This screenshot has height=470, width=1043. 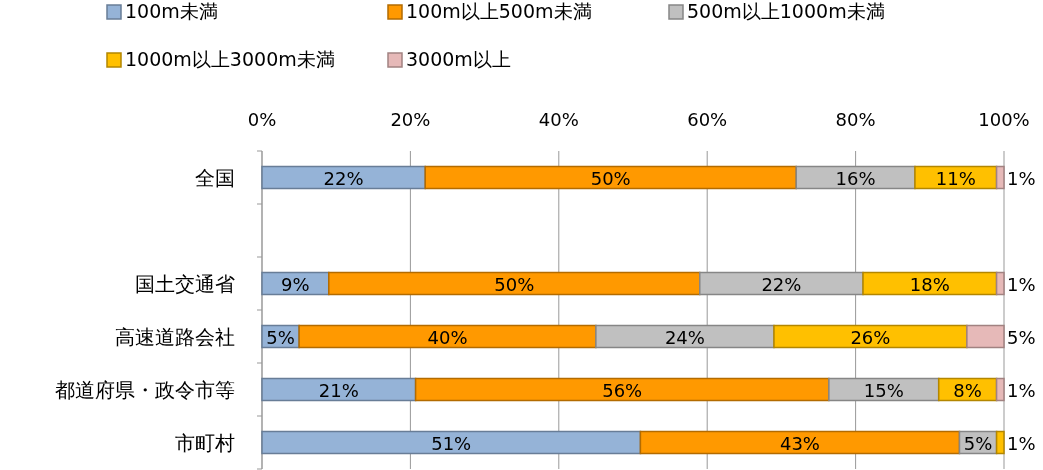 What do you see at coordinates (295, 284) in the screenshot?
I see `data-label: 9%` at bounding box center [295, 284].